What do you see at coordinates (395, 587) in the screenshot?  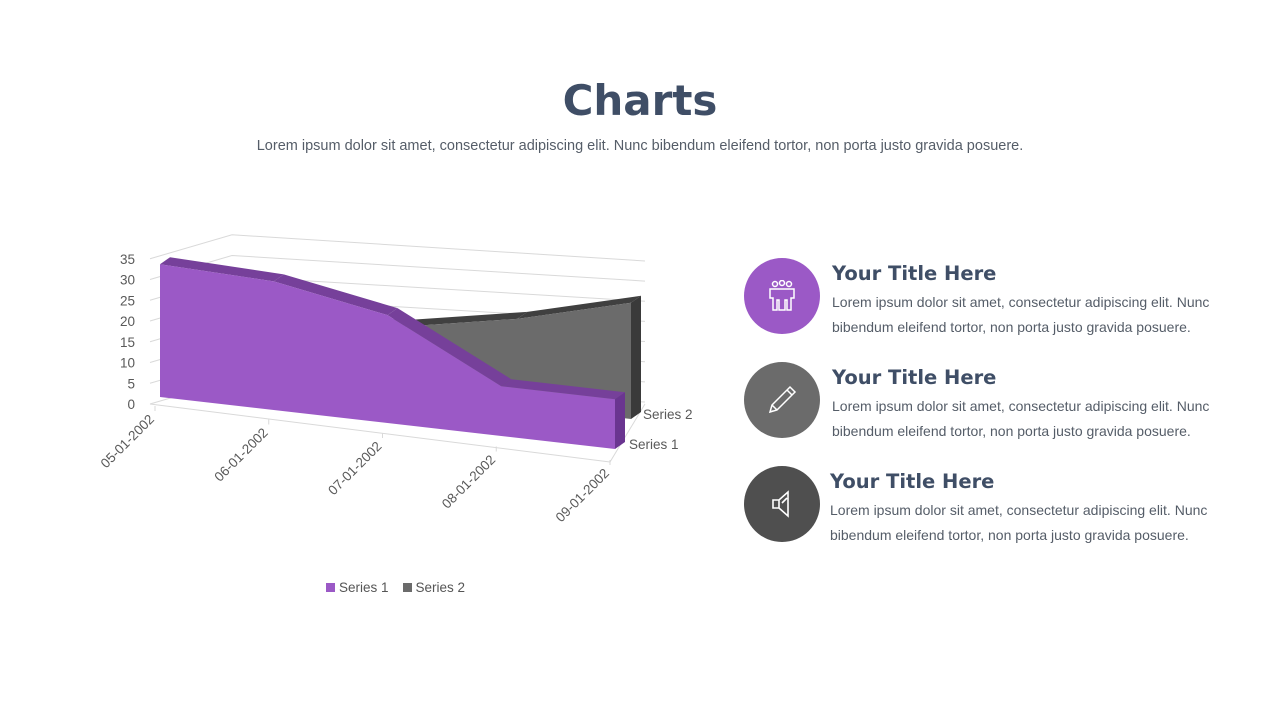 I see `chart-legend: Series 1 Series 2` at bounding box center [395, 587].